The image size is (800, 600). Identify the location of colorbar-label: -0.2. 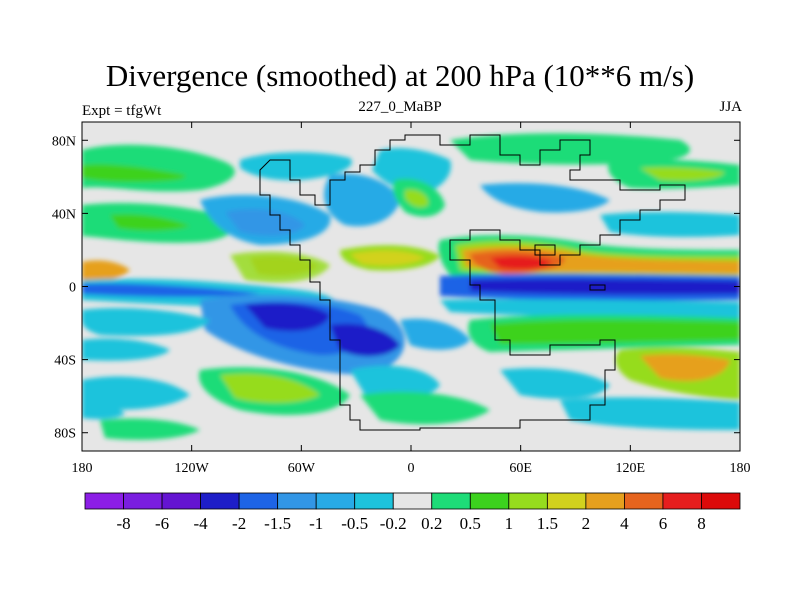
(393, 523).